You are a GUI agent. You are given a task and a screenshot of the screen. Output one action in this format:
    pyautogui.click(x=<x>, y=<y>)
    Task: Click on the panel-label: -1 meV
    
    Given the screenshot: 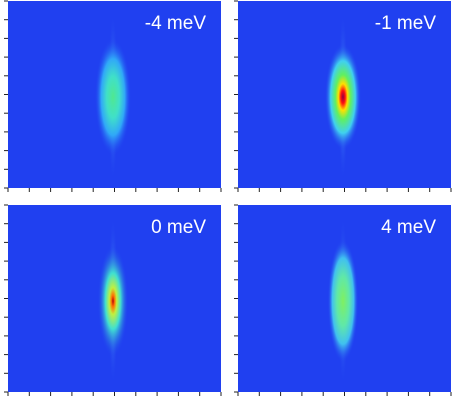 What is the action you would take?
    pyautogui.click(x=406, y=23)
    